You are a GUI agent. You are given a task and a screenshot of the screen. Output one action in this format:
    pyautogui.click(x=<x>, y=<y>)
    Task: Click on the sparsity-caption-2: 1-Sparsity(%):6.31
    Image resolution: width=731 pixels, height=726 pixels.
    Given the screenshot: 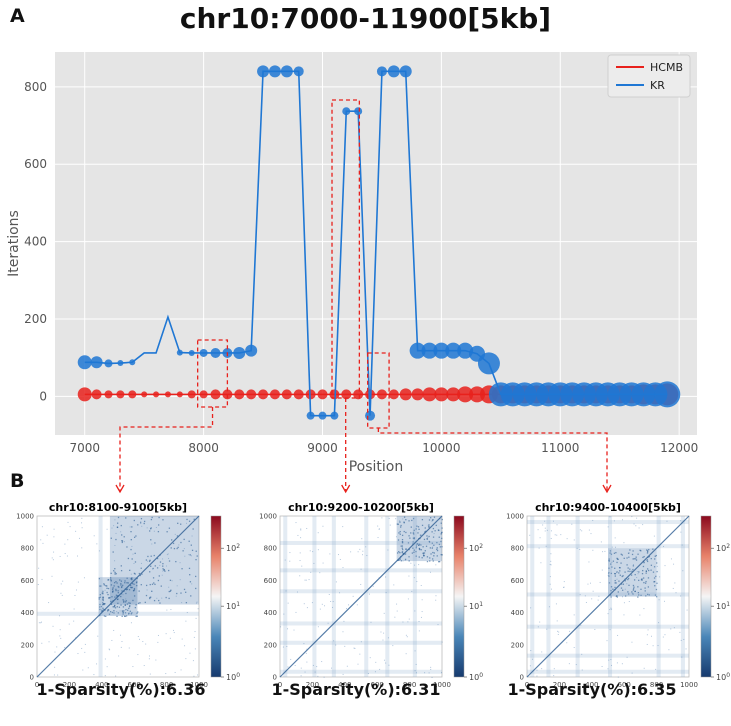 What is the action you would take?
    pyautogui.click(x=356, y=689)
    